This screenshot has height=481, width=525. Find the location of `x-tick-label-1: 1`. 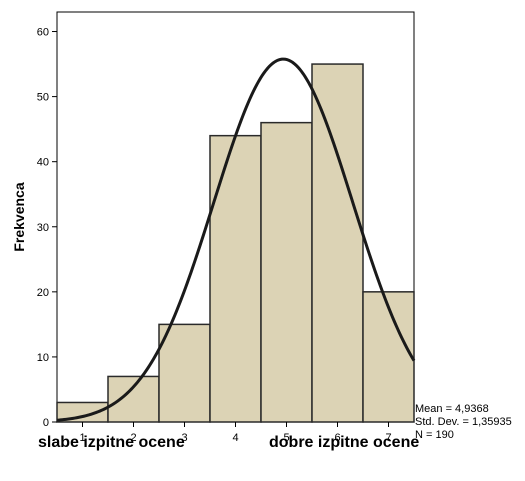

x-tick-label-1: 1 is located at coordinates (82, 438).